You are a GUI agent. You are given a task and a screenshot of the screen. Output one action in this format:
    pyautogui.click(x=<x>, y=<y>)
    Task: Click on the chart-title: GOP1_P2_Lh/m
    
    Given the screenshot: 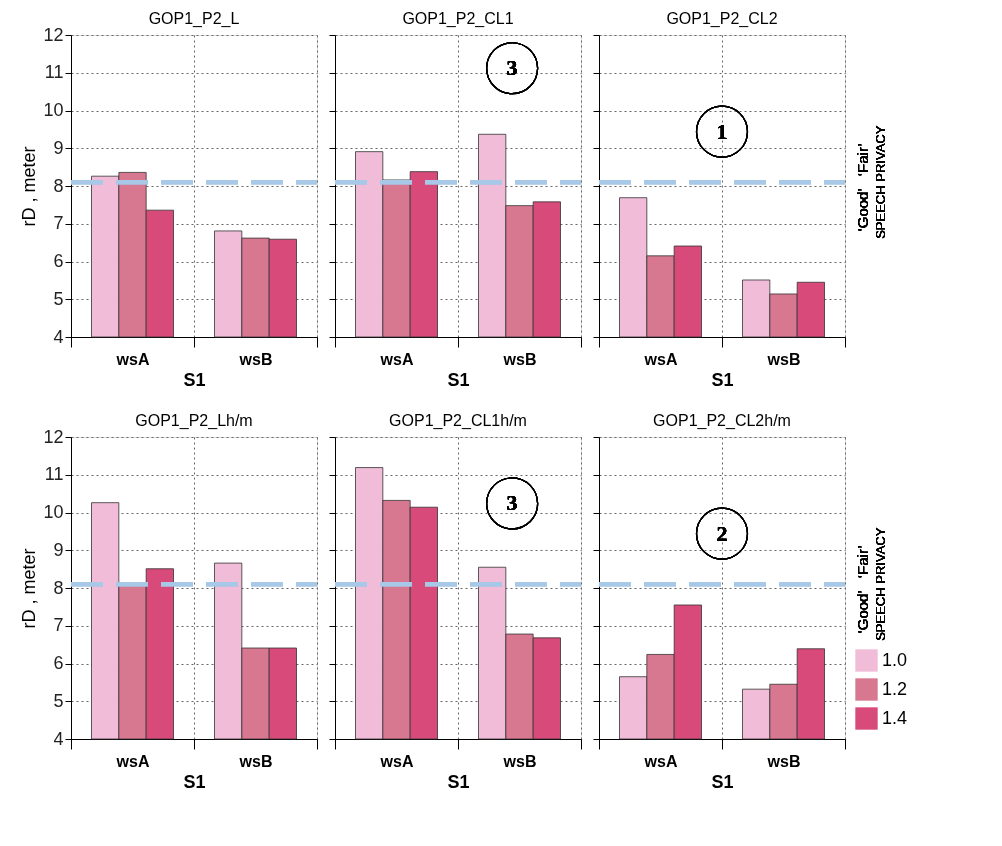 What is the action you would take?
    pyautogui.click(x=194, y=421)
    